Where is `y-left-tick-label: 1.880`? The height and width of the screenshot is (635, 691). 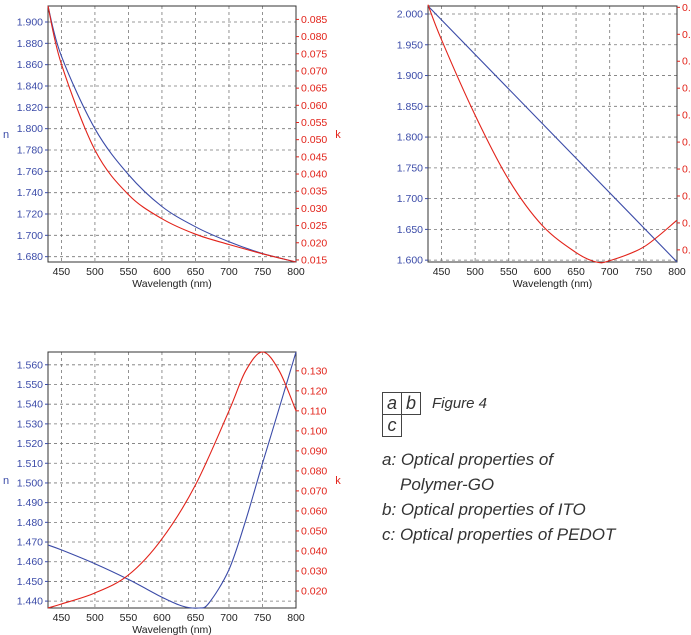
y-left-tick-label: 1.880 is located at coordinates (30, 44).